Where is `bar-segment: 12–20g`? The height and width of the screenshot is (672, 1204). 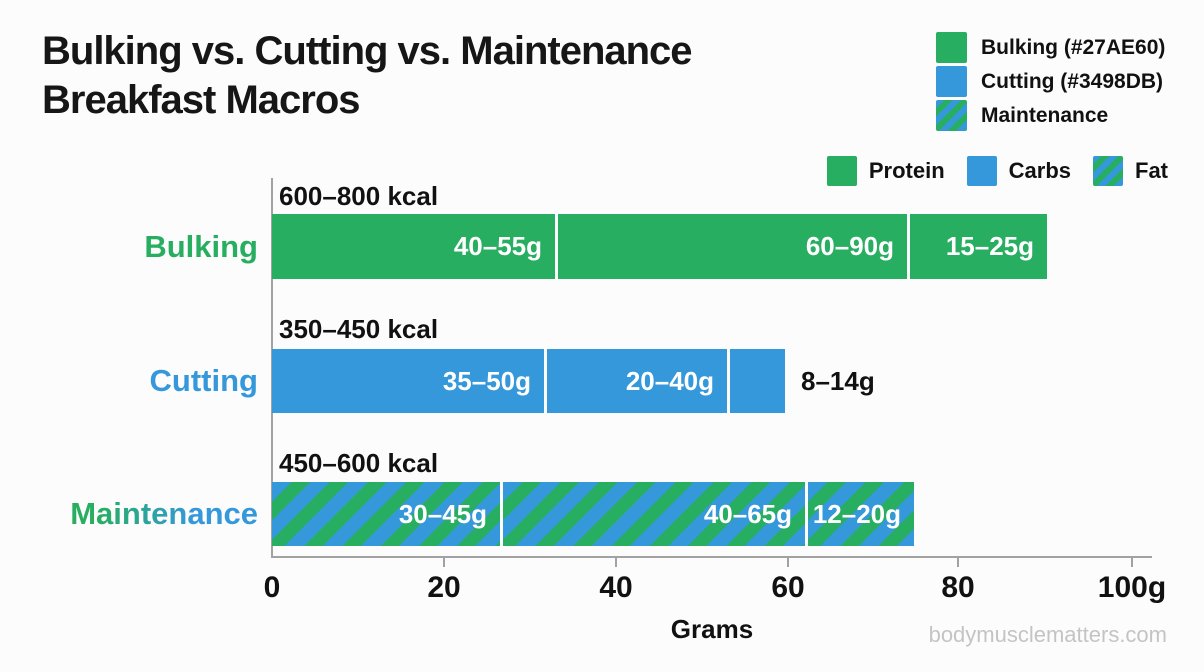 bar-segment: 12–20g is located at coordinates (861, 514).